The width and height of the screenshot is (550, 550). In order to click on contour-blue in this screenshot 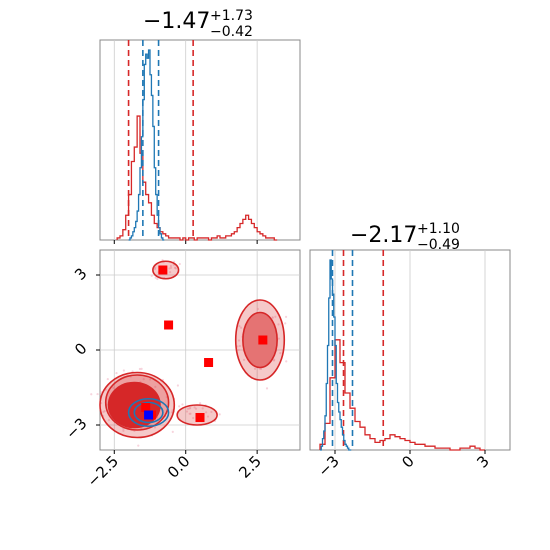, I will do `click(148, 412)`.